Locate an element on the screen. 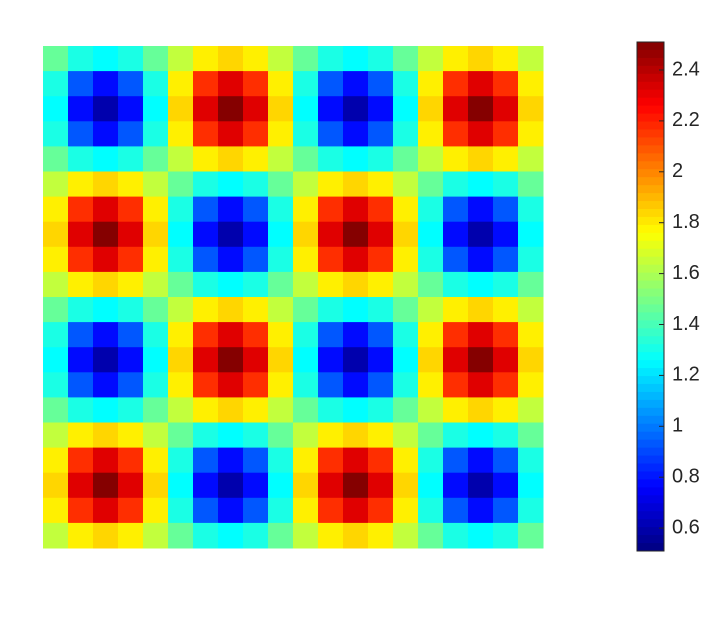 The height and width of the screenshot is (619, 716). colorbar-tick-label: 2.2 is located at coordinates (686, 120).